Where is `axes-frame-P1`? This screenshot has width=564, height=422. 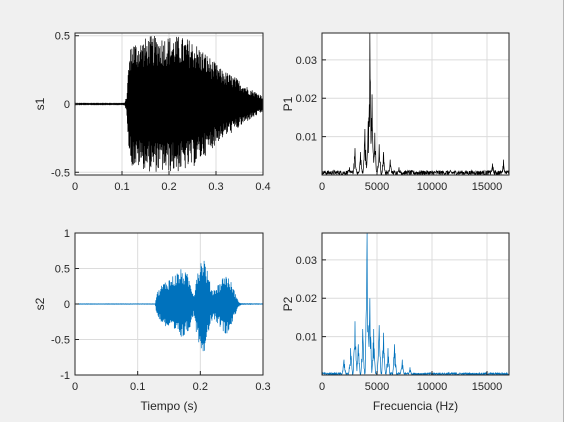
axes-frame-P1 is located at coordinates (415, 104).